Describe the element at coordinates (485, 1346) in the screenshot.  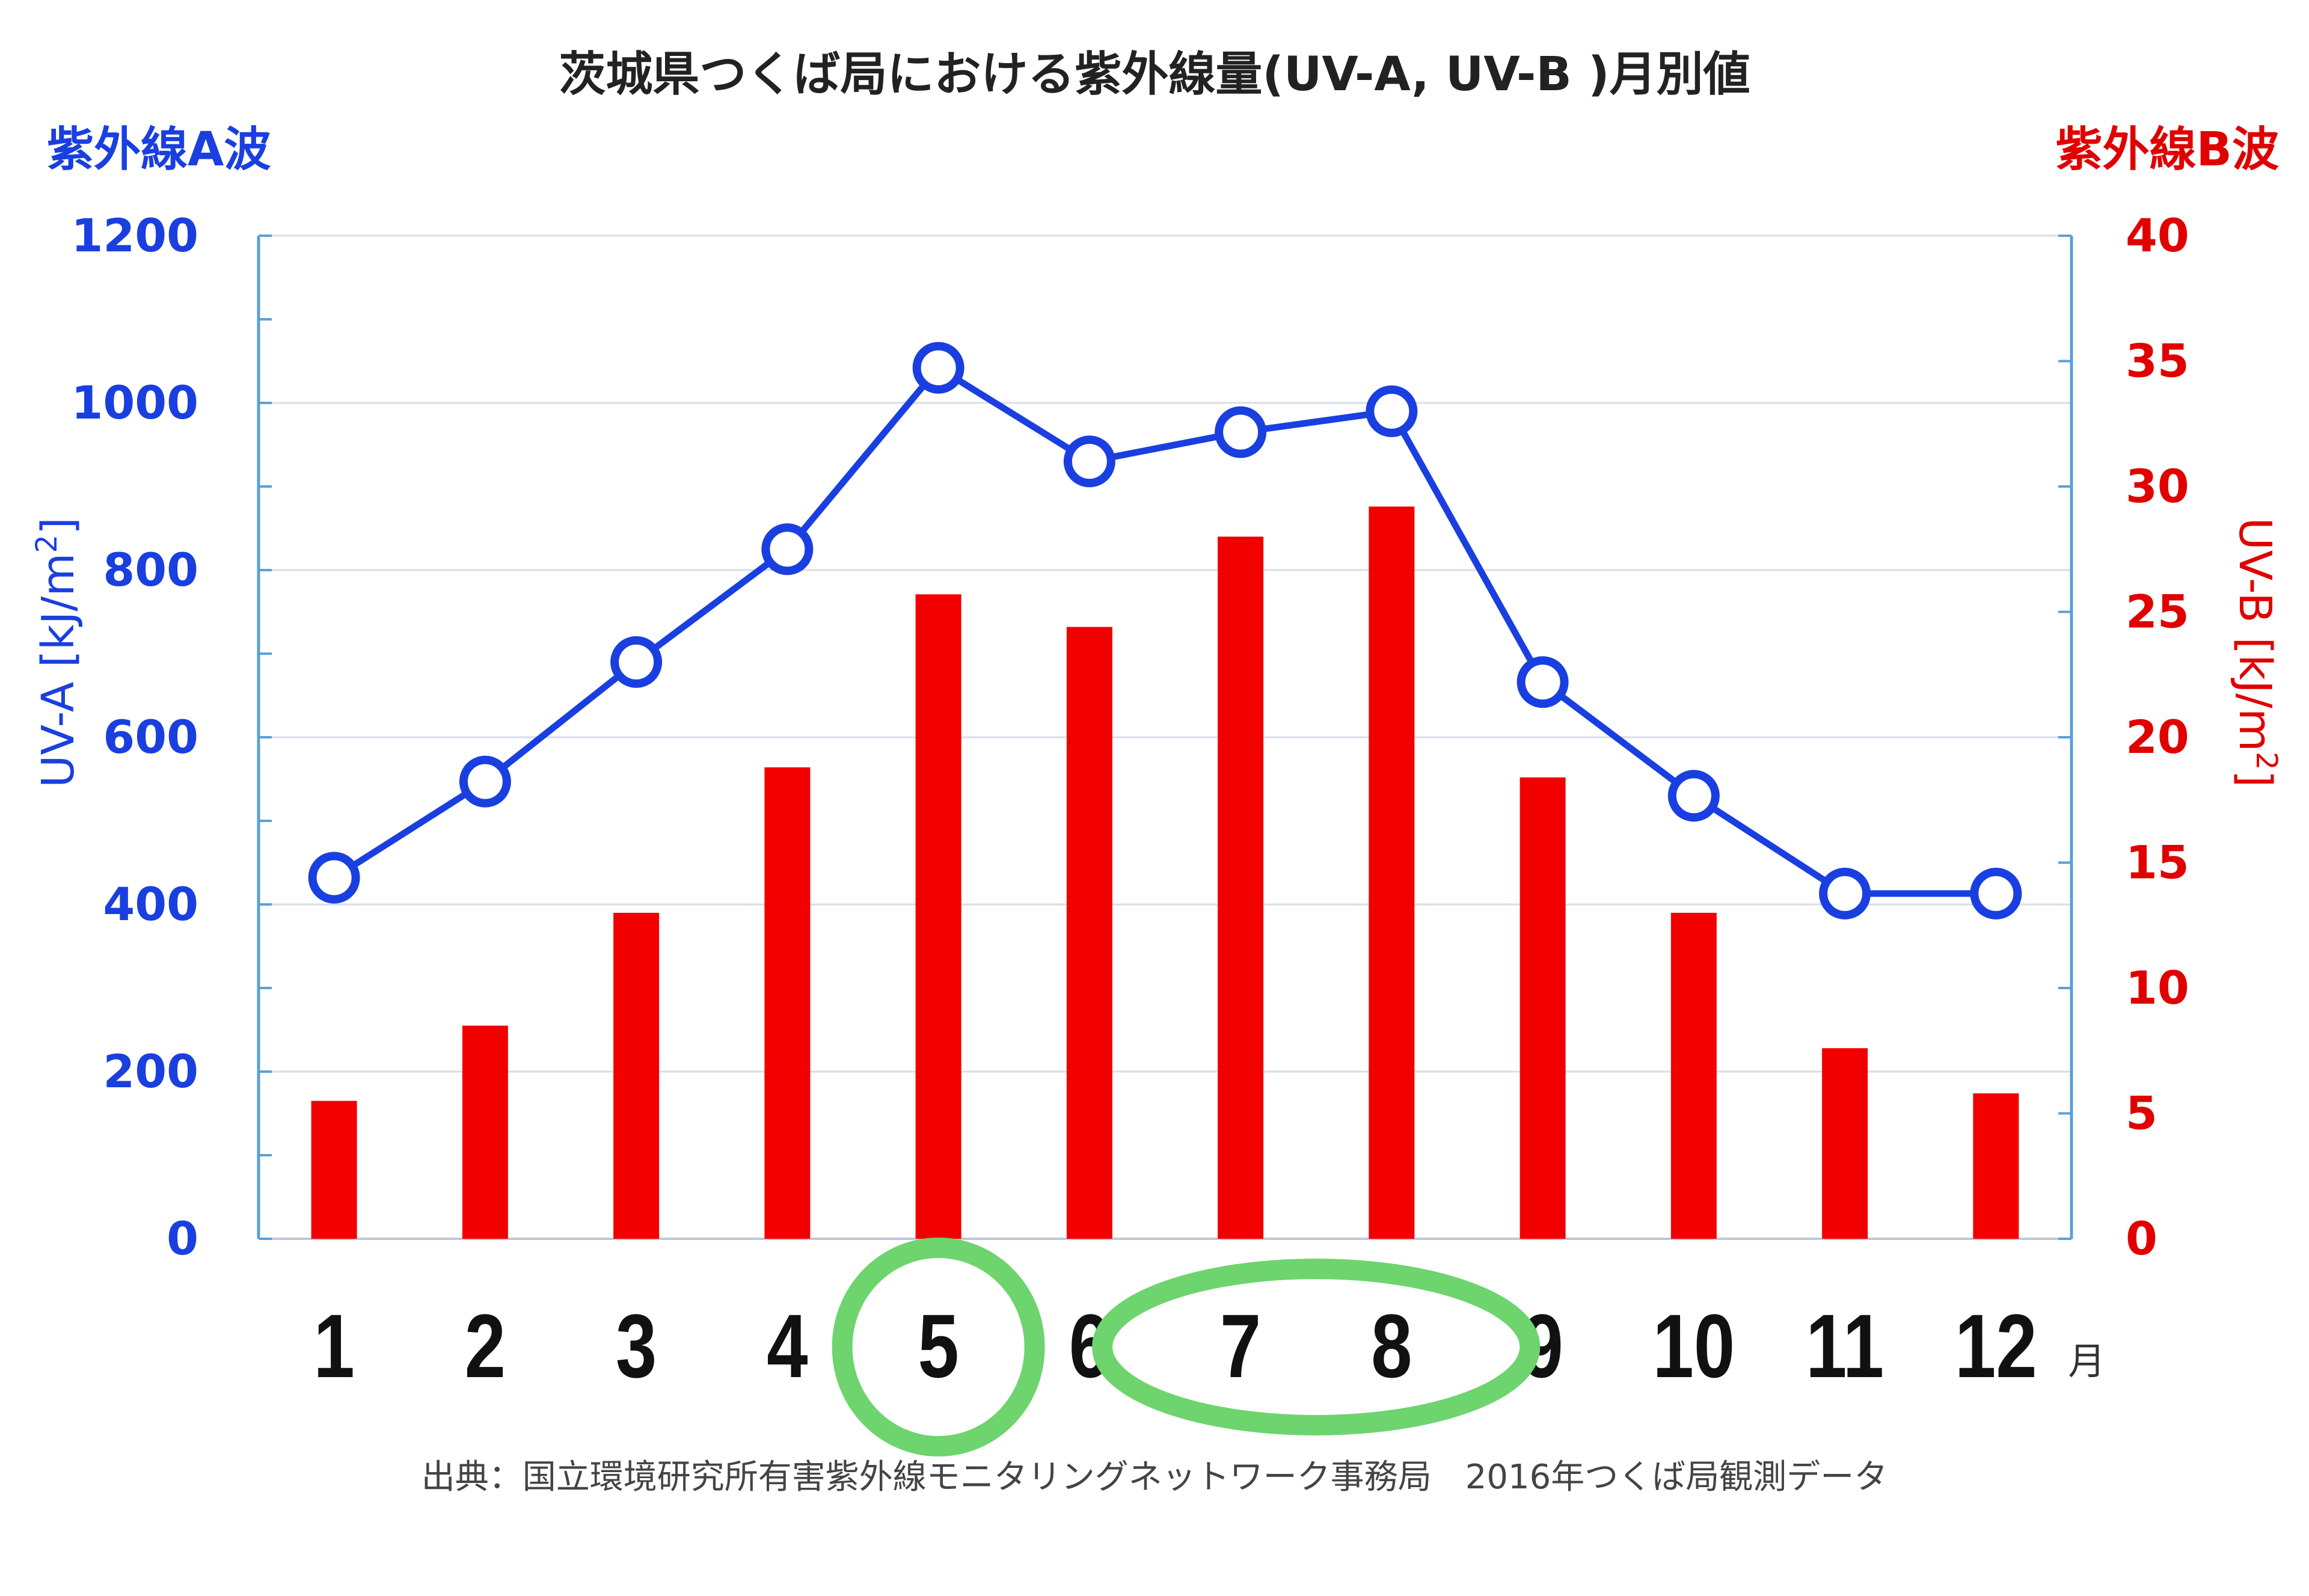
I see `month-label: 2` at that location.